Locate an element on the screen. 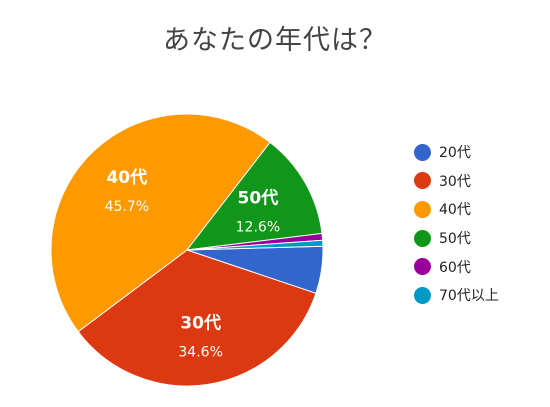 The width and height of the screenshot is (550, 407). slice-category-label: 30代 is located at coordinates (200, 323).